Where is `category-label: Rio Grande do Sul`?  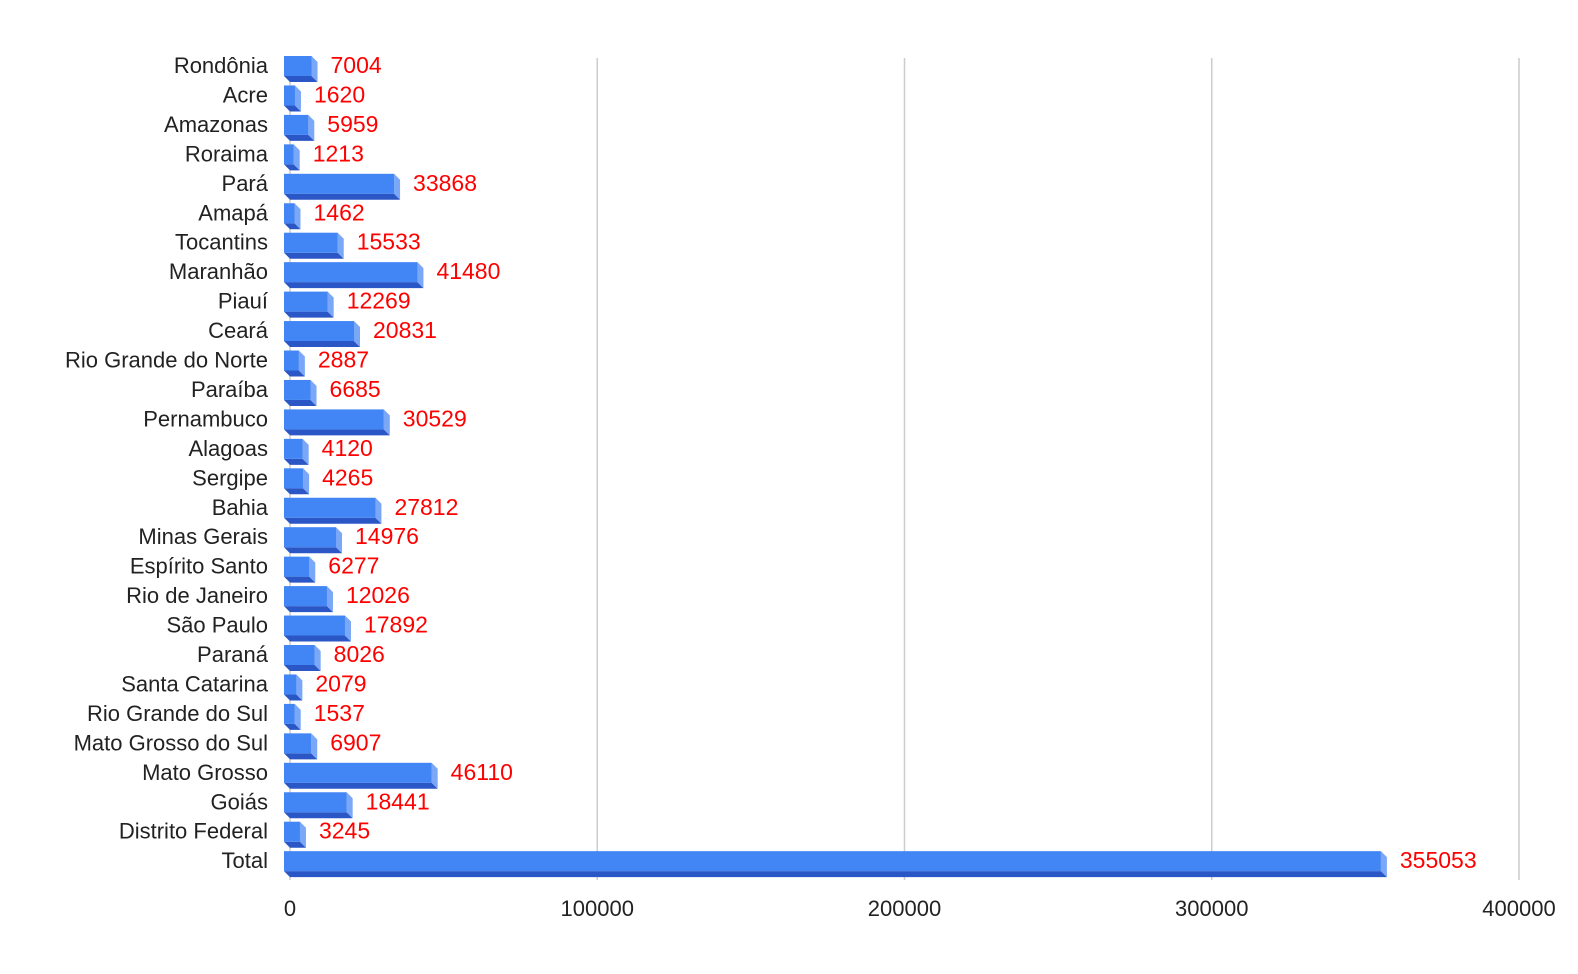 category-label: Rio Grande do Sul is located at coordinates (177, 713).